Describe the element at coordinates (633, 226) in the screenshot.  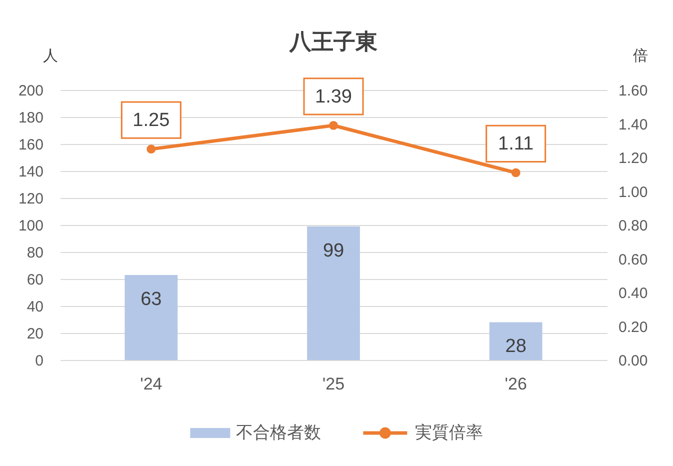
I see `y2-tick-label: 0.80` at that location.